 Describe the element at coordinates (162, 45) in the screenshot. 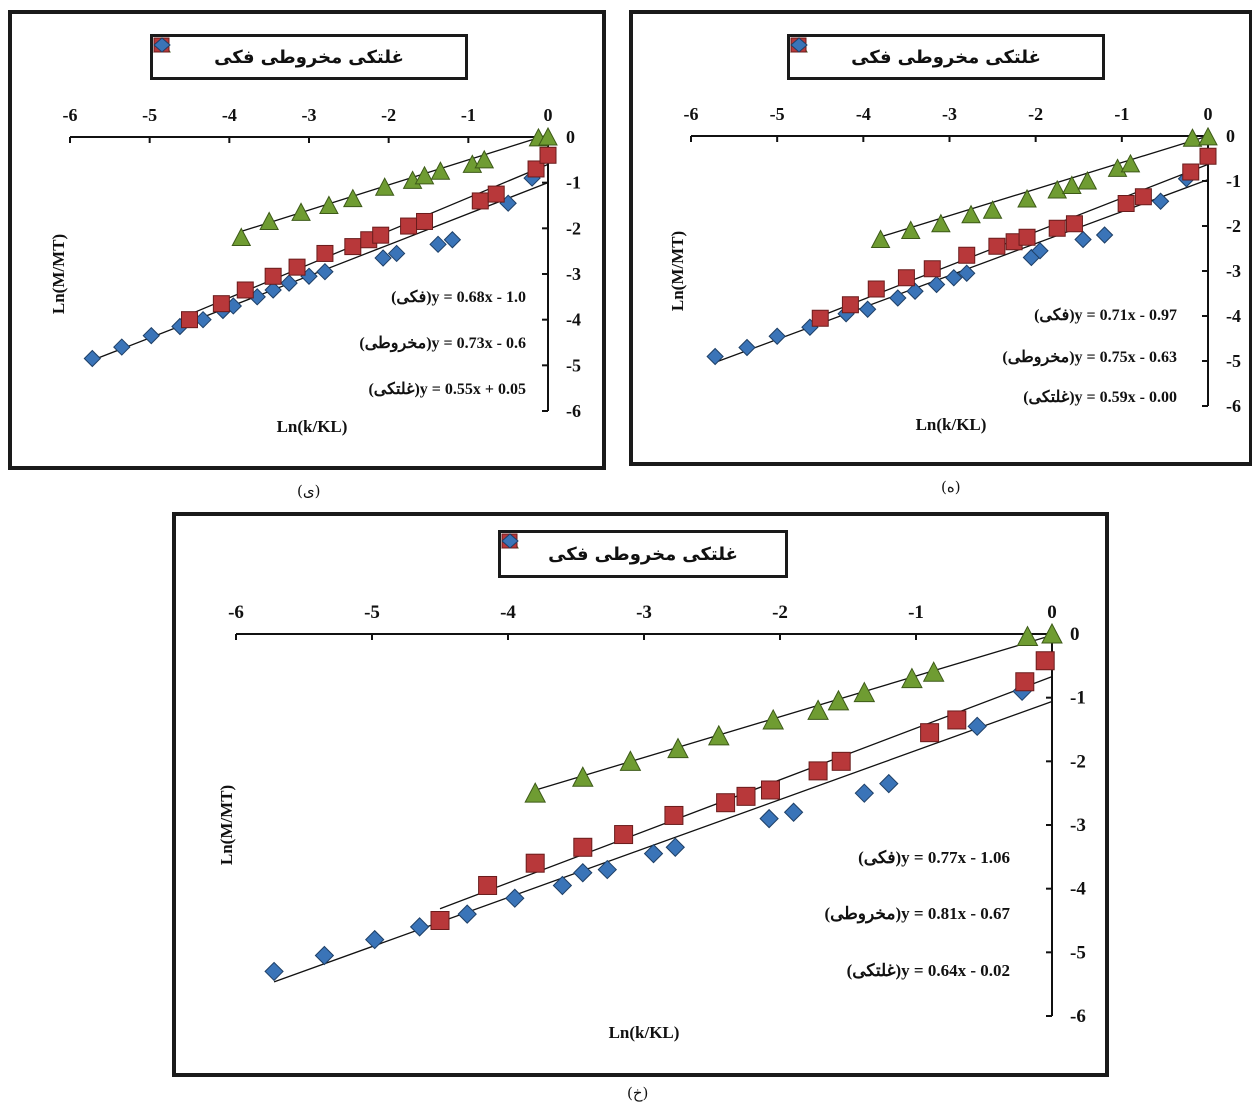

I see `diamond-marker-icon` at that location.